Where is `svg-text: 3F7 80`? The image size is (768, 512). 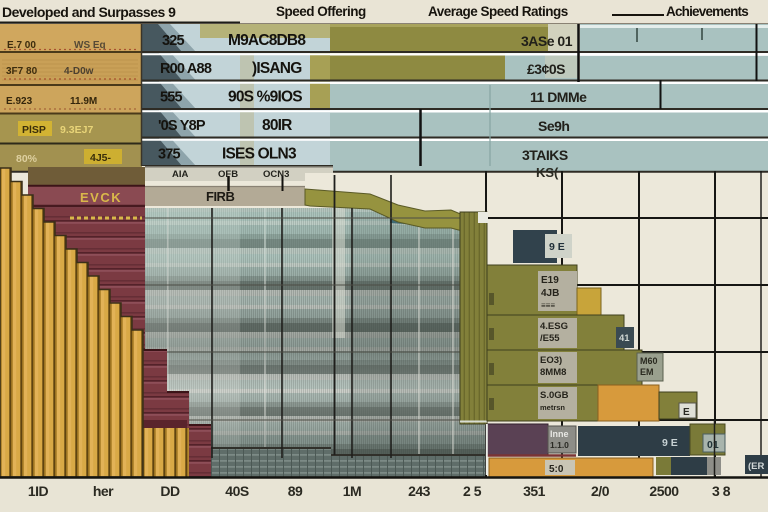 svg-text: 3F7 80 is located at coordinates (22, 71).